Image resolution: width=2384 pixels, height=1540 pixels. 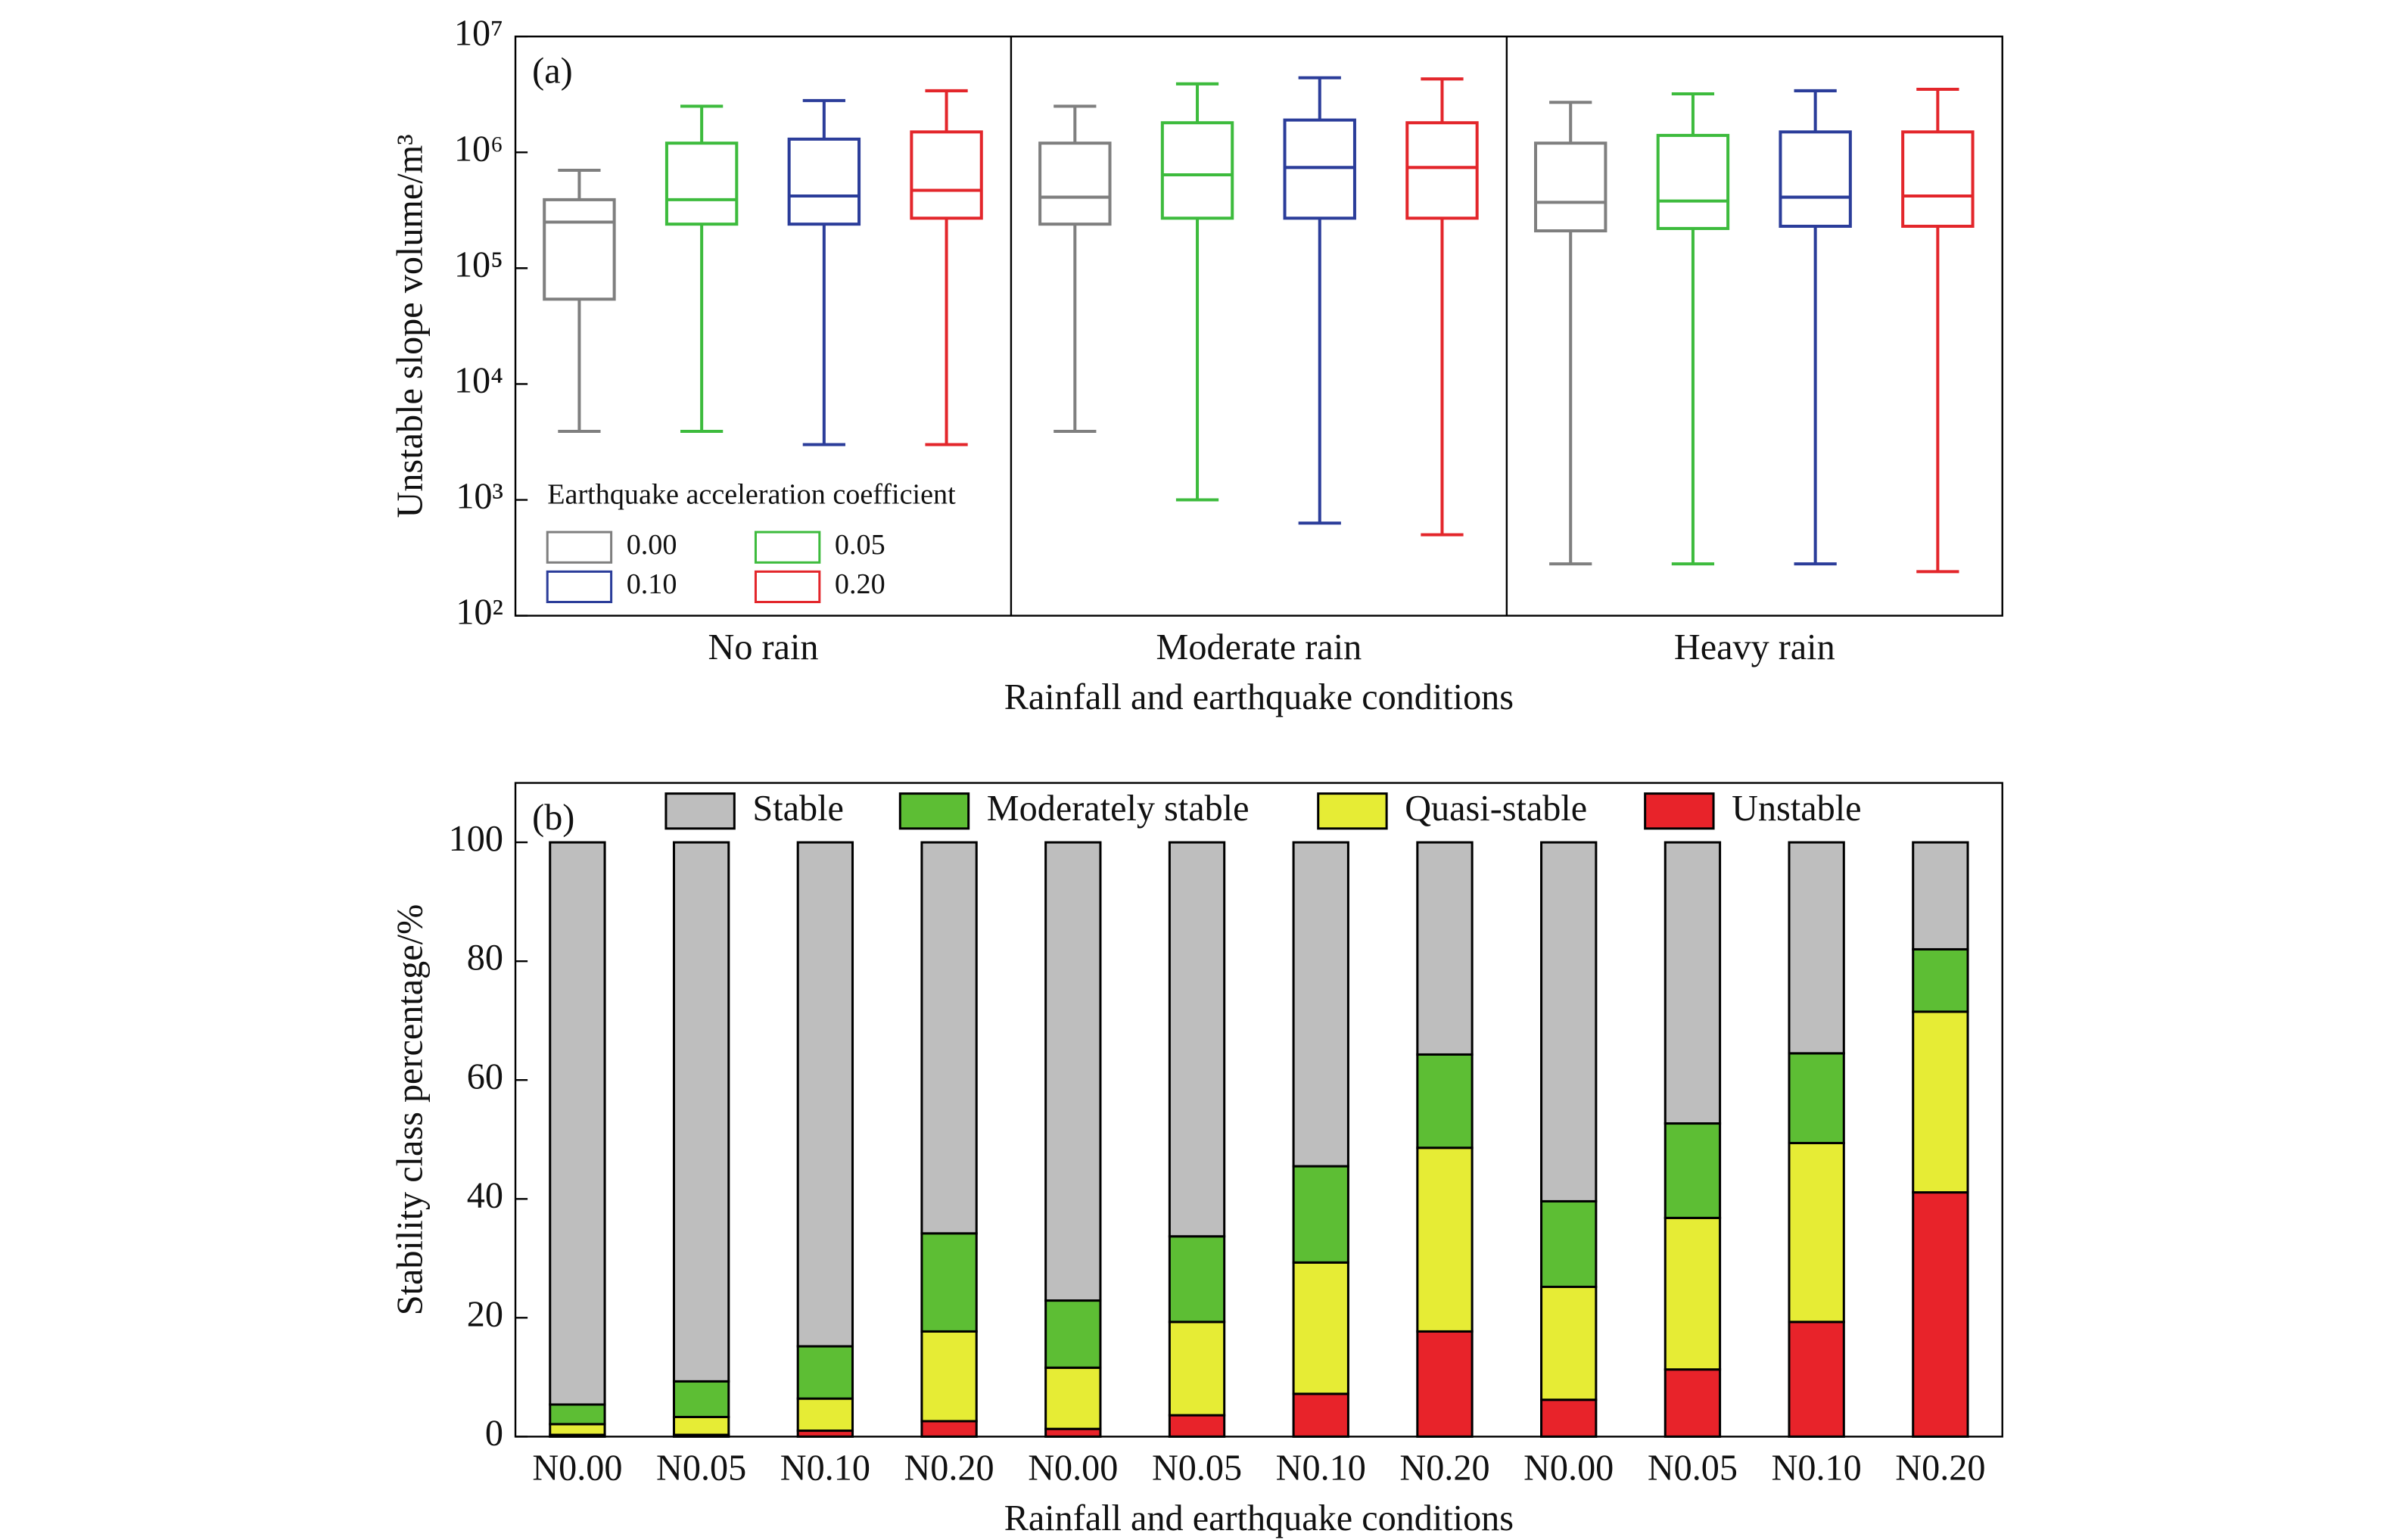 What do you see at coordinates (485, 958) in the screenshot?
I see `y-tick-label: 80` at bounding box center [485, 958].